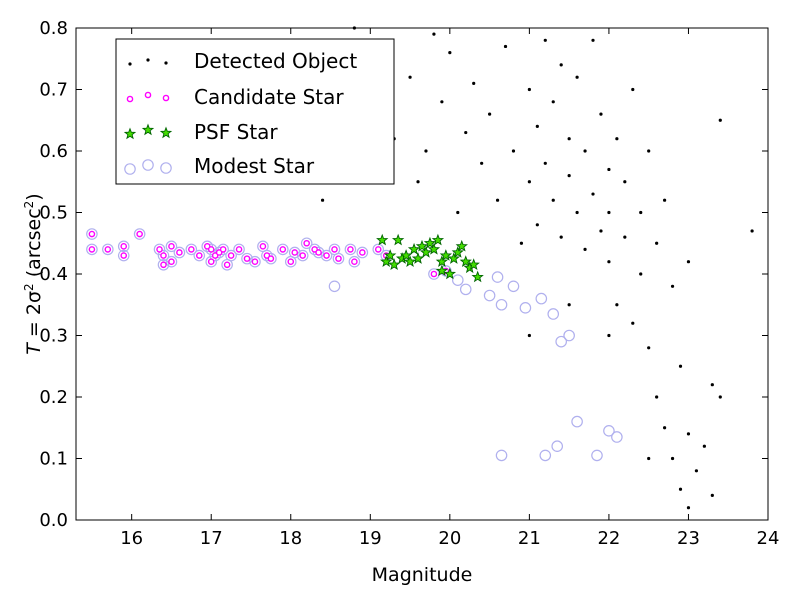 This screenshot has height=600, width=800. What do you see at coordinates (275, 61) in the screenshot?
I see `legend-label-detected: Detected Object` at bounding box center [275, 61].